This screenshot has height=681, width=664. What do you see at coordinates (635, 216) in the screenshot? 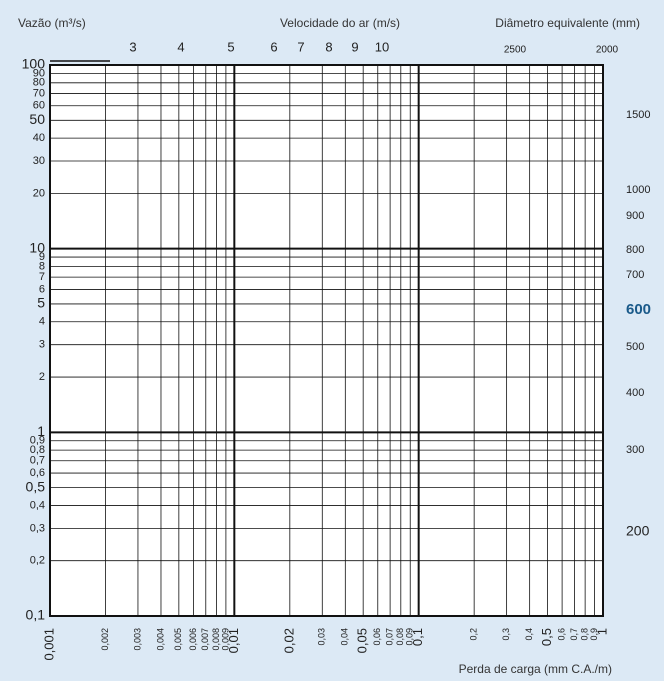
I see `diameter-label: 900` at bounding box center [635, 216].